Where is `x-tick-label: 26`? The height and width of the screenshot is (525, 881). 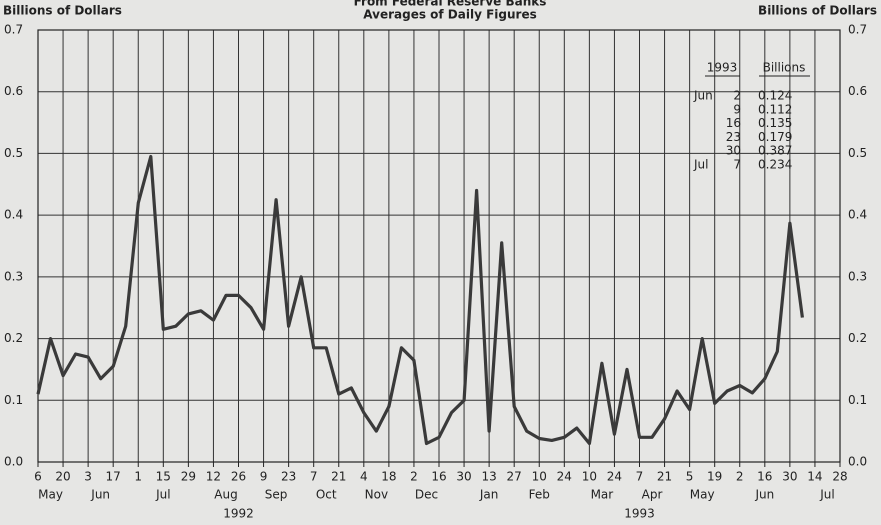
x-tick-label: 26 is located at coordinates (238, 477).